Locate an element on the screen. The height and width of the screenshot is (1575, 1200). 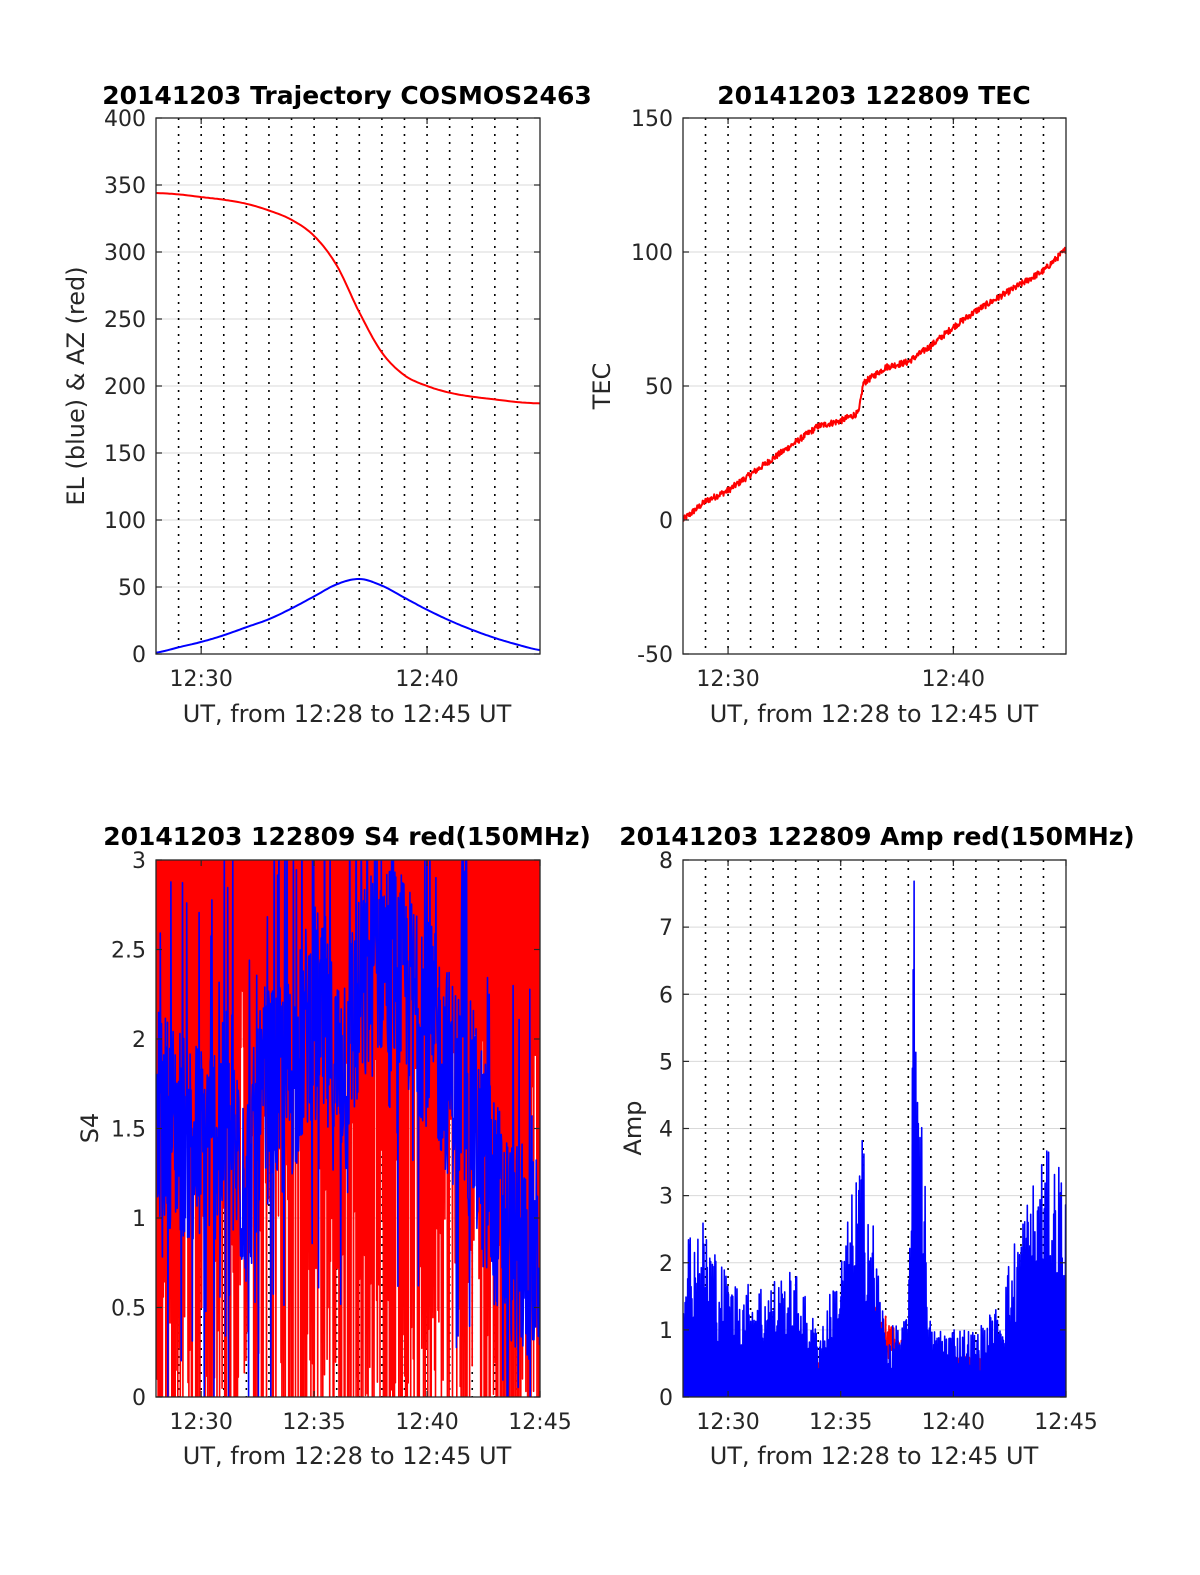
y-axis-label: TEC is located at coordinates (602, 387).